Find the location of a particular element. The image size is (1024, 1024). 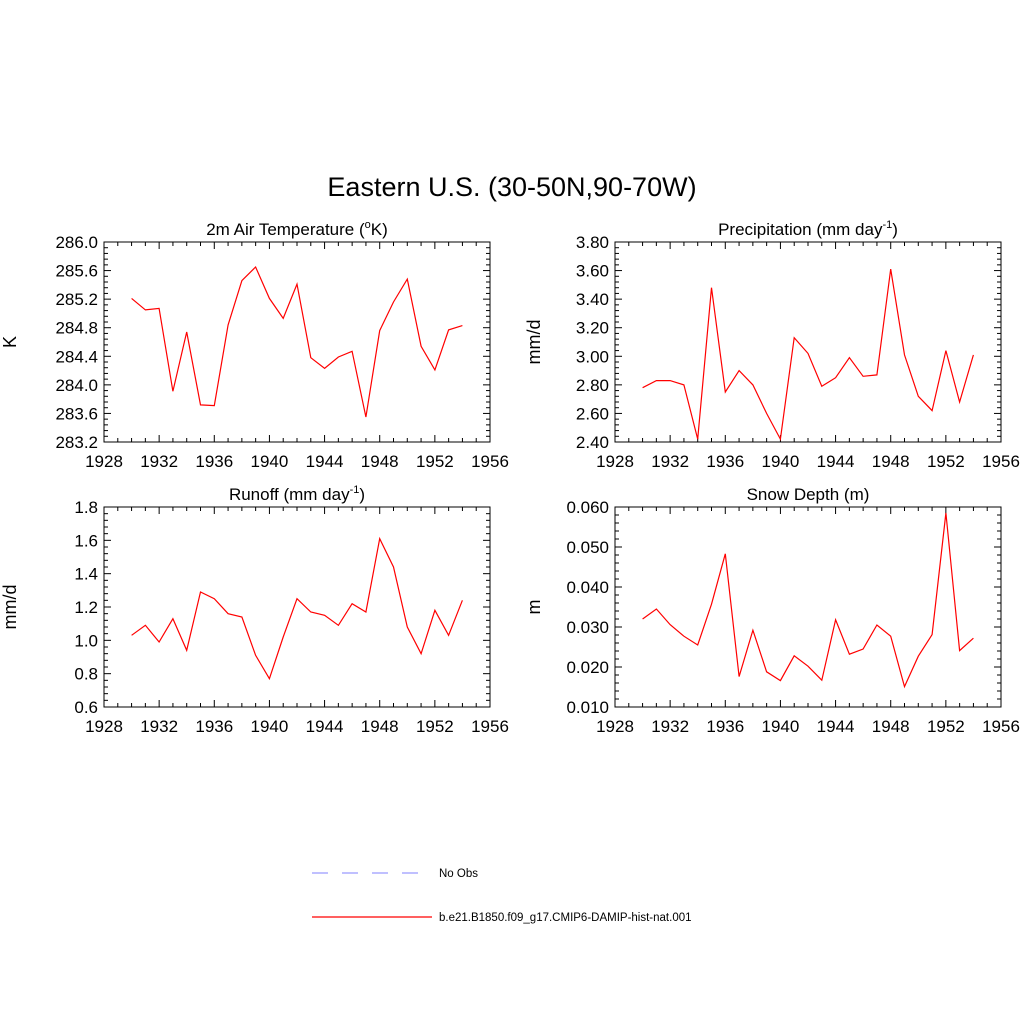

air-temperature-ytick-label: 286.0 is located at coordinates (76, 242).